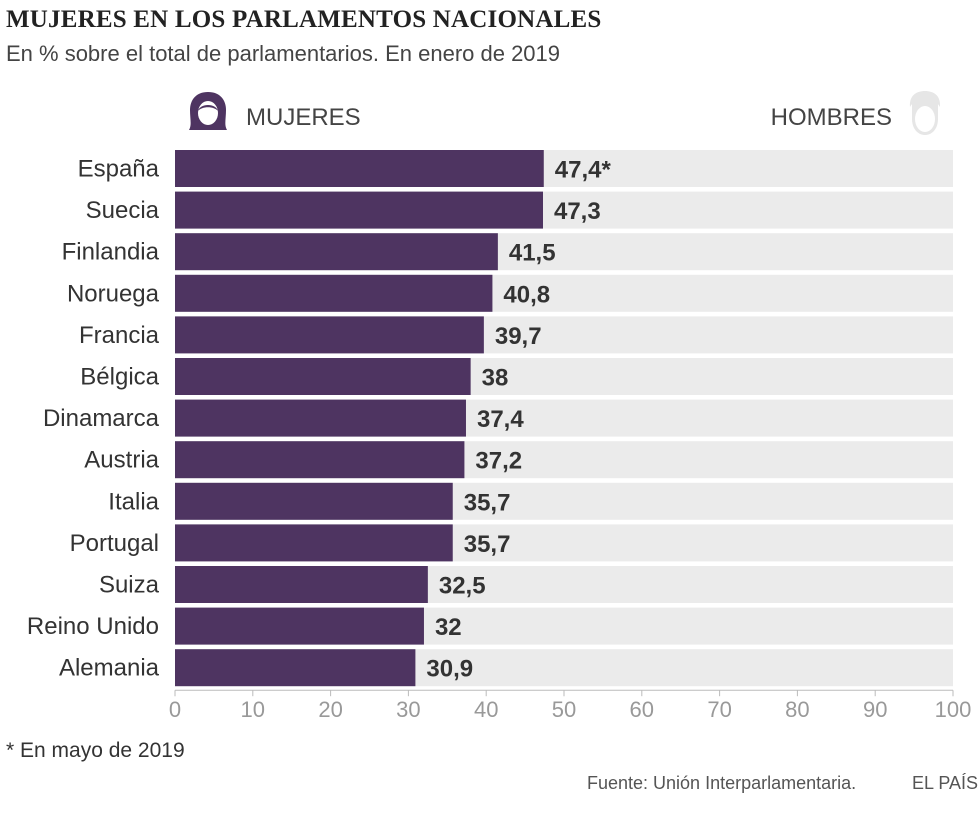  What do you see at coordinates (133, 501) in the screenshot?
I see `category-label: Italia` at bounding box center [133, 501].